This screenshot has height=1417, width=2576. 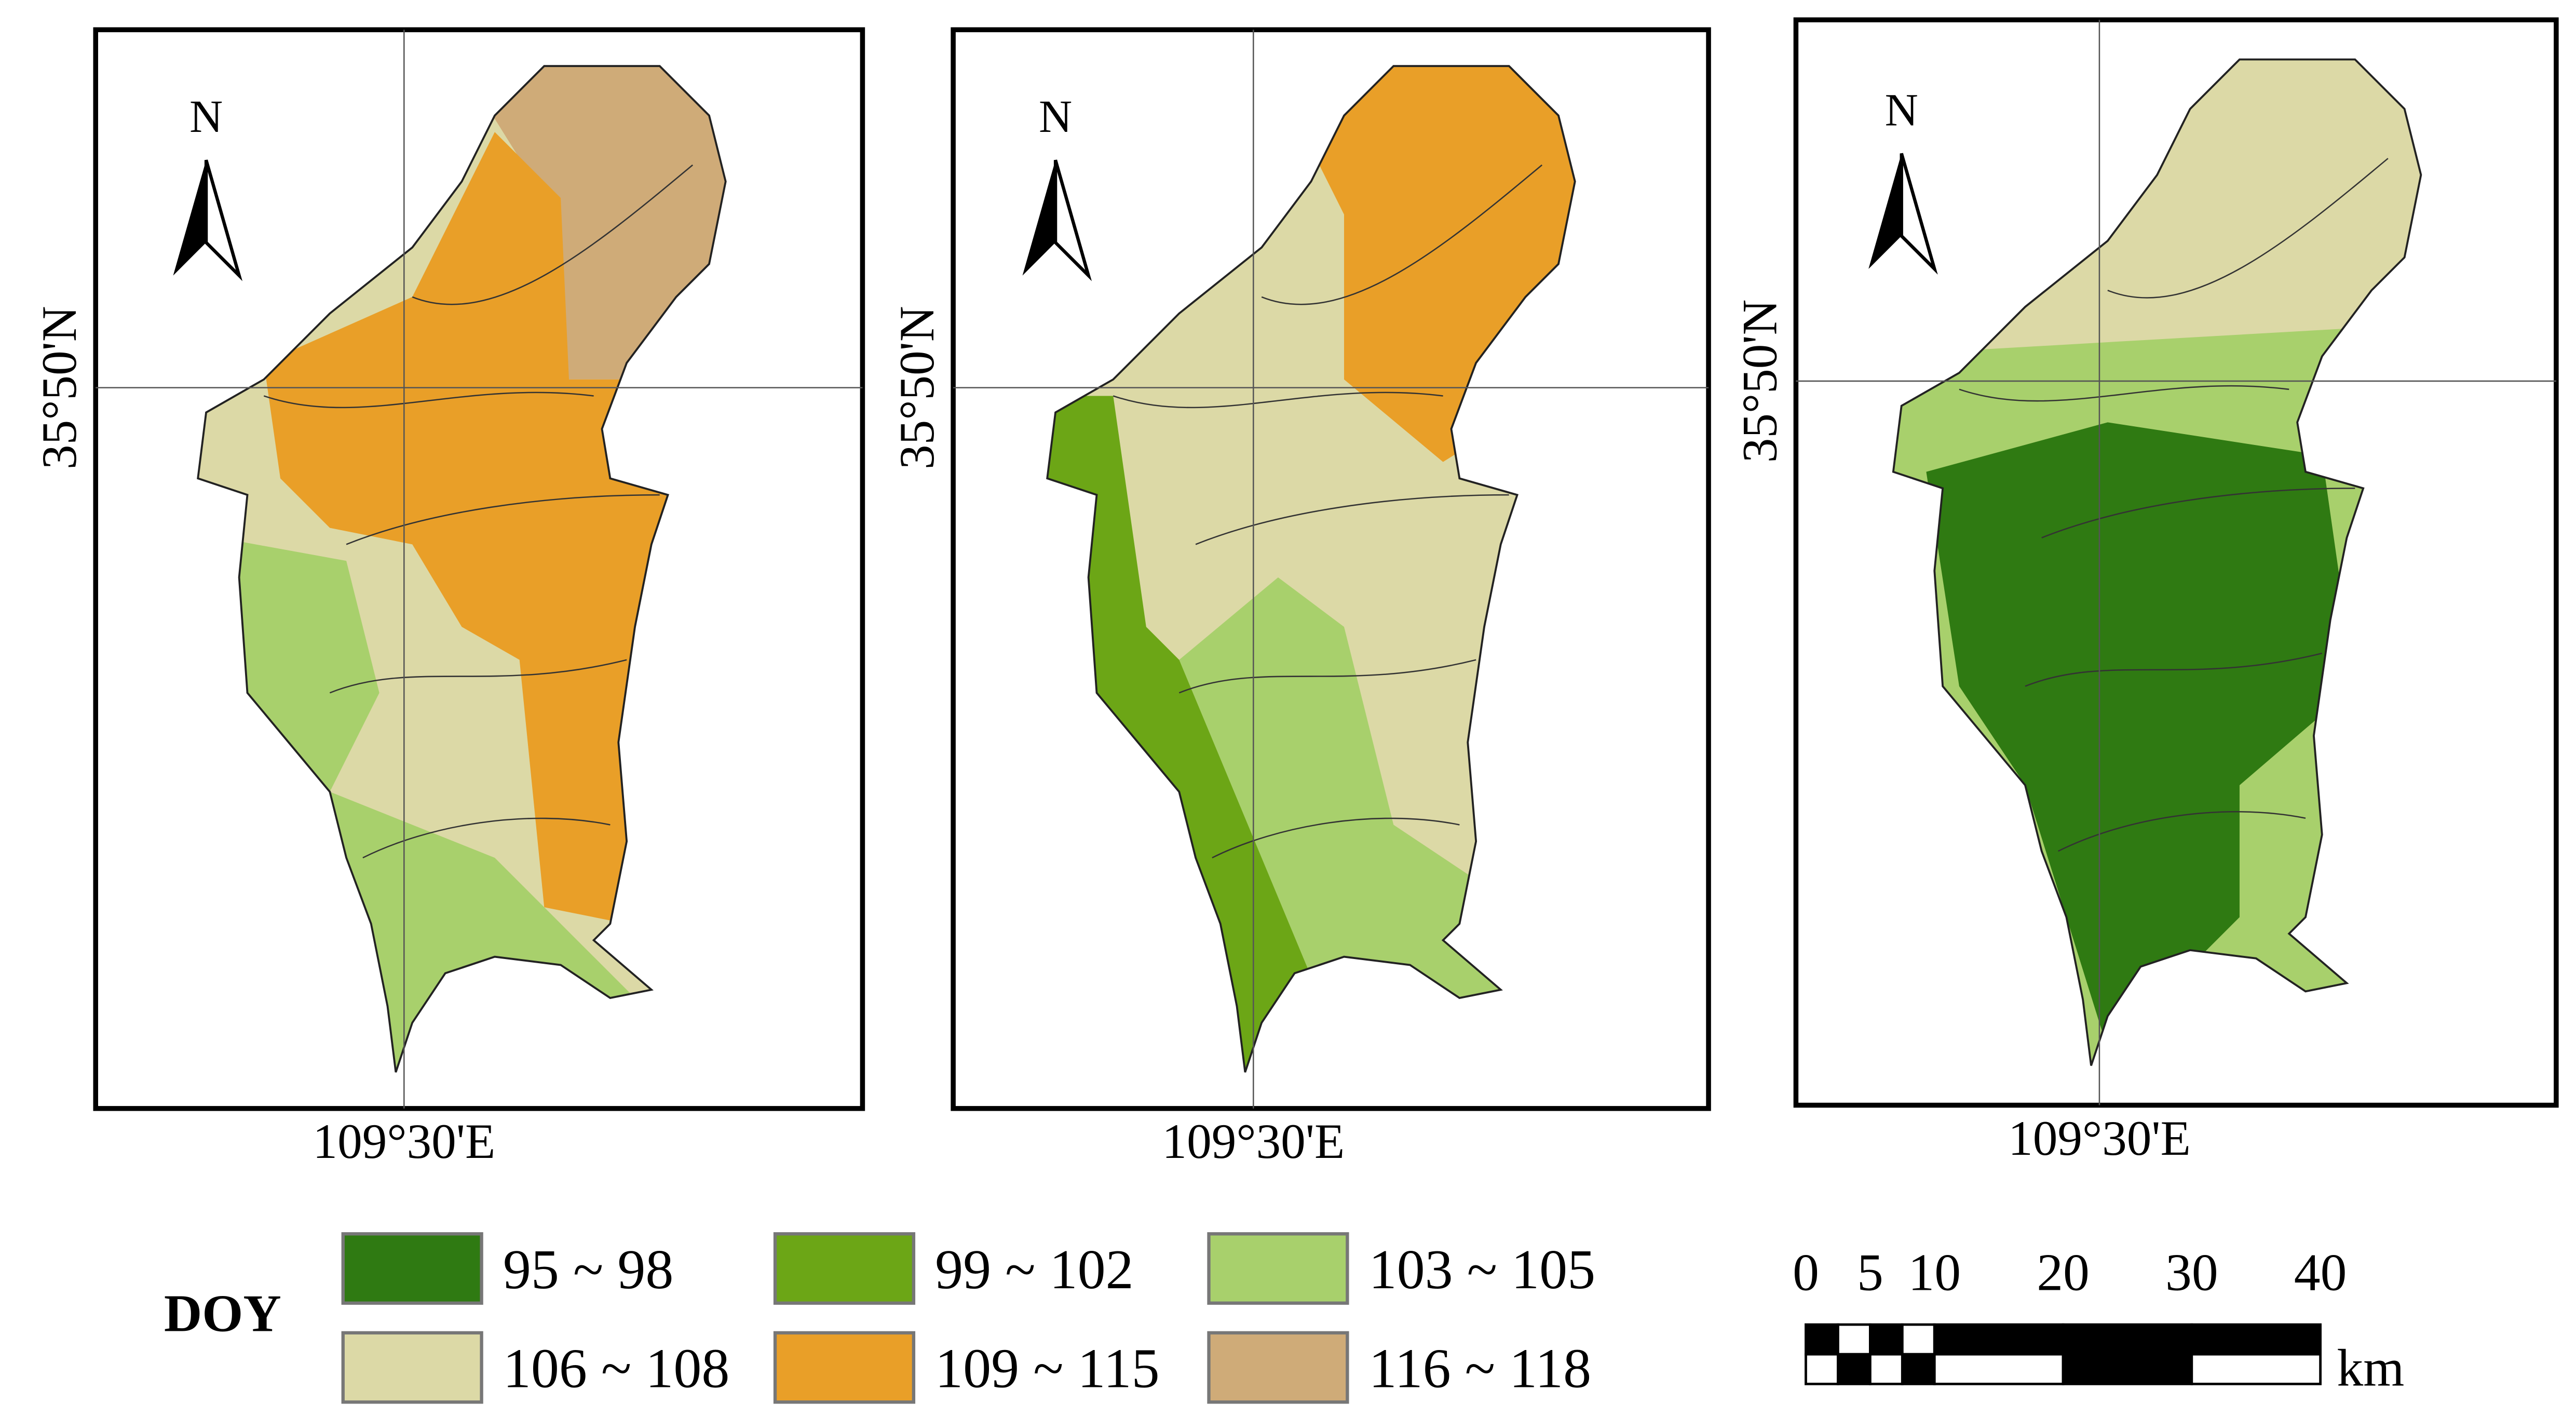 What do you see at coordinates (2370, 1368) in the screenshot?
I see `scale-unit: km` at bounding box center [2370, 1368].